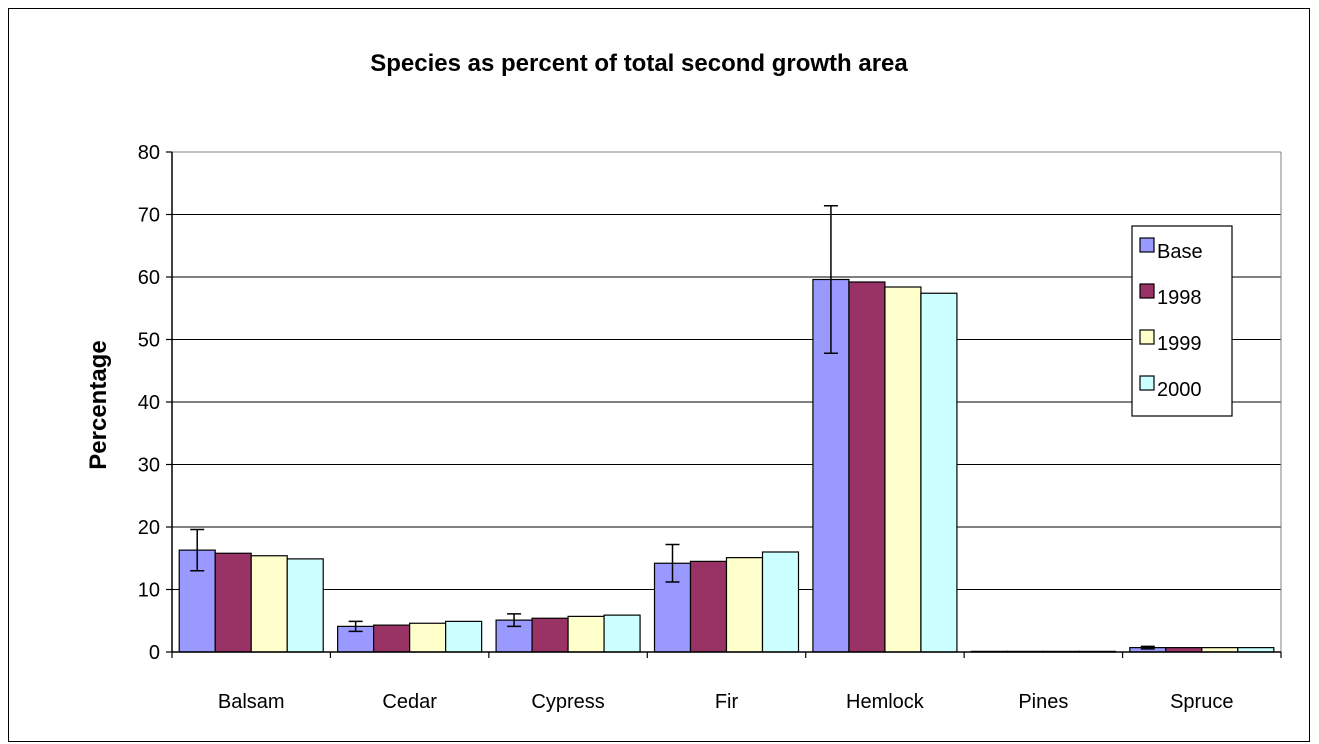 This screenshot has width=1319, height=744. I want to click on bar-1998-cedar, so click(392, 638).